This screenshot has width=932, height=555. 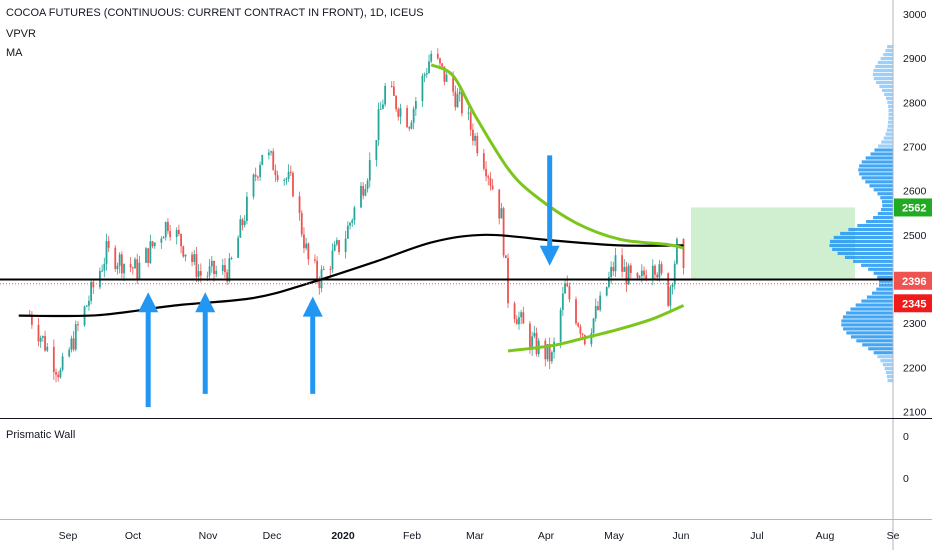 What do you see at coordinates (681, 536) in the screenshot?
I see `x-tick-label: Jun` at bounding box center [681, 536].